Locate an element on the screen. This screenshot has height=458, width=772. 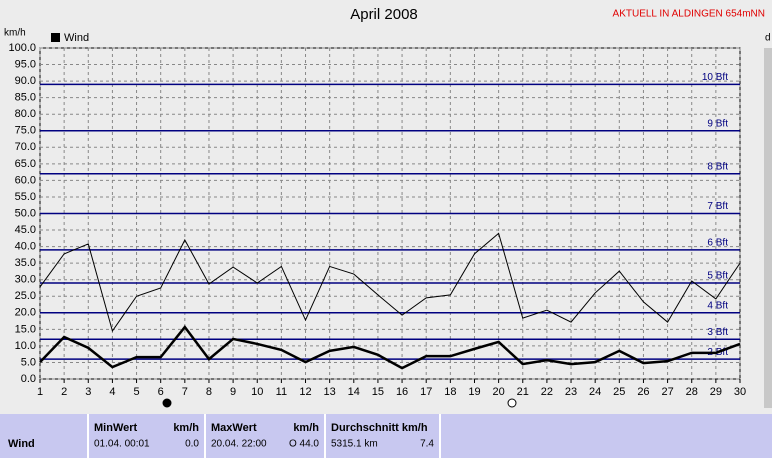
cell-time: 20.04. 22:00 is located at coordinates (239, 444).